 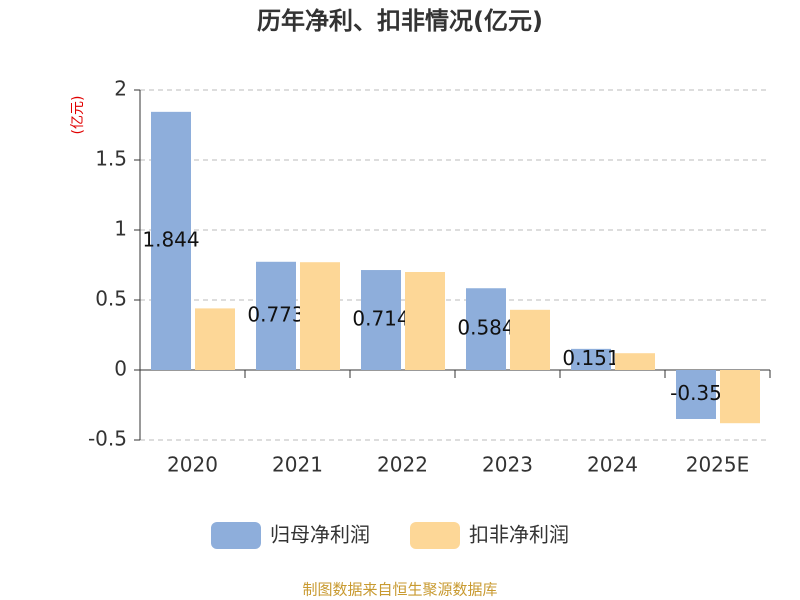 What do you see at coordinates (718, 465) in the screenshot?
I see `x-tick-label: 2025E` at bounding box center [718, 465].